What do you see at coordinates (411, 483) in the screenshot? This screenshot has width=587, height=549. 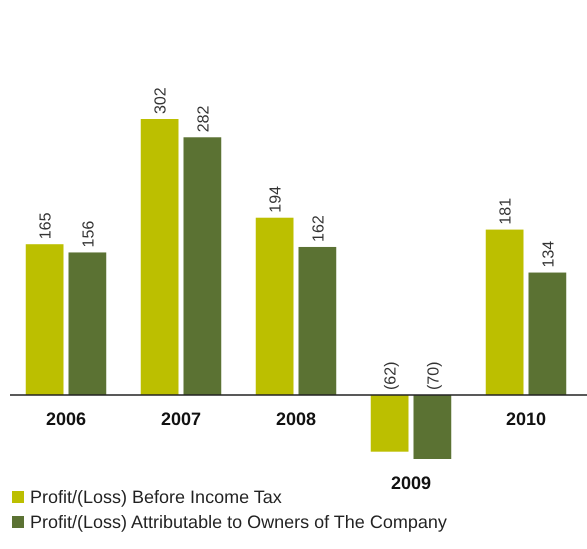 I see `x-tick-label: 2009` at bounding box center [411, 483].